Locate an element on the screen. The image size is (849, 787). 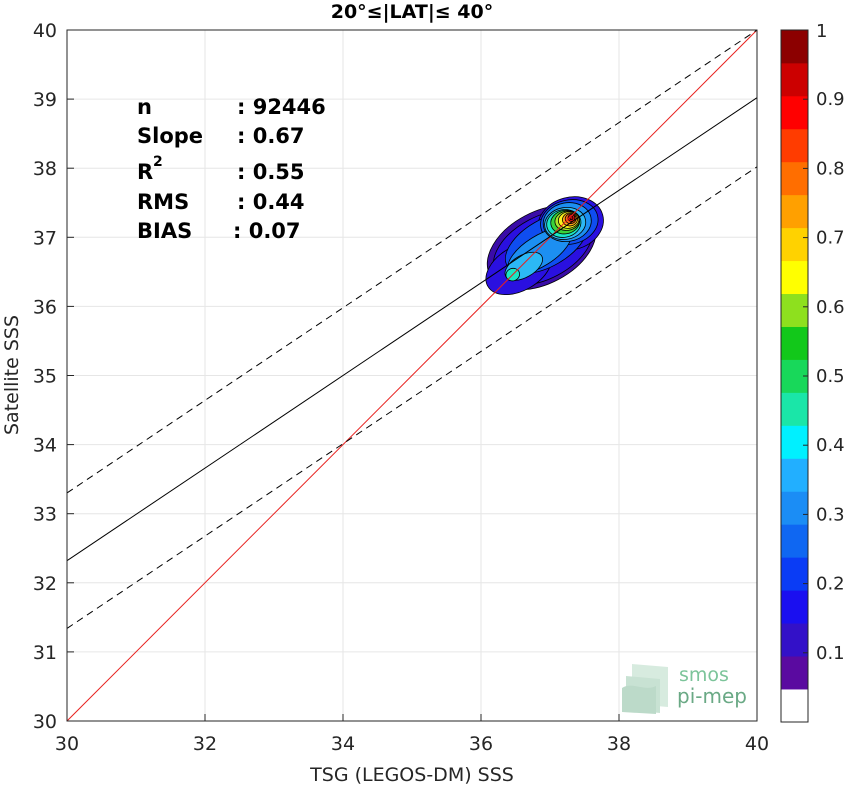
y-tick-label: 33 is located at coordinates (45, 515).